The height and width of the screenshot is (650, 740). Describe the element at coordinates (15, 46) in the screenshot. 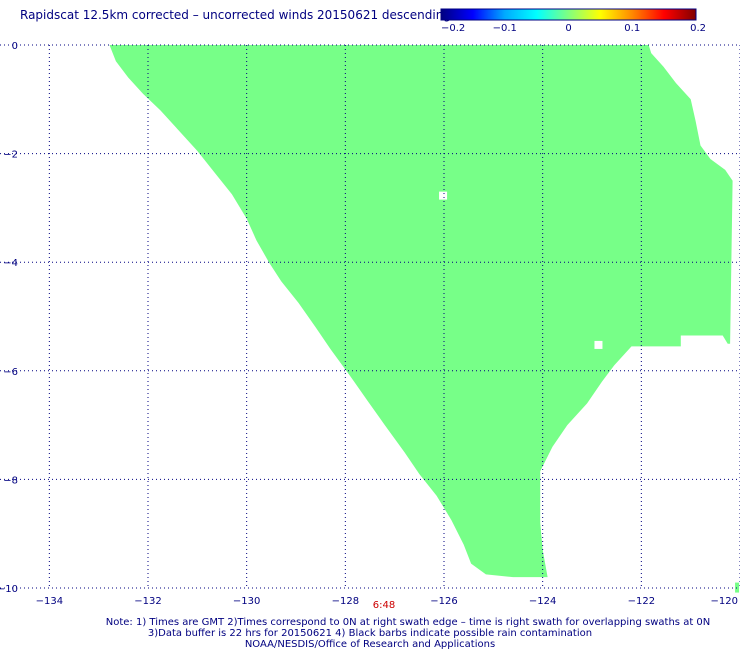

I see `lat-tick-label: 0` at that location.